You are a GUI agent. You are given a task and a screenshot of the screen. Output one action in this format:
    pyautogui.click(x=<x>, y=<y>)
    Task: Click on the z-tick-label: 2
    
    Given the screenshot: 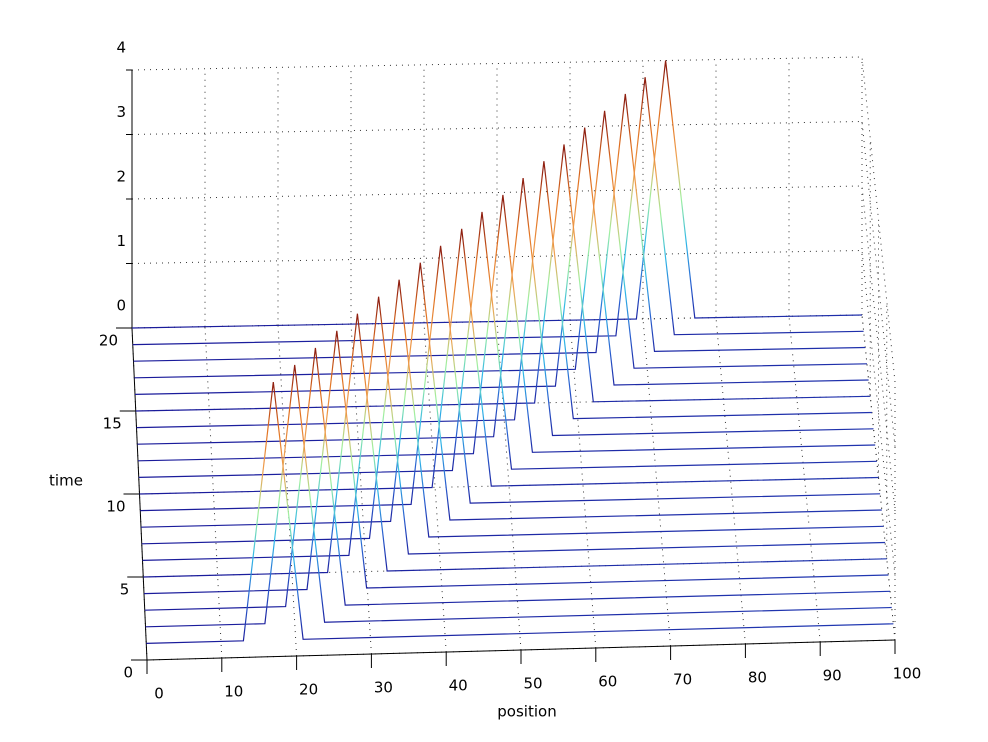 What is the action you would take?
    pyautogui.click(x=121, y=177)
    